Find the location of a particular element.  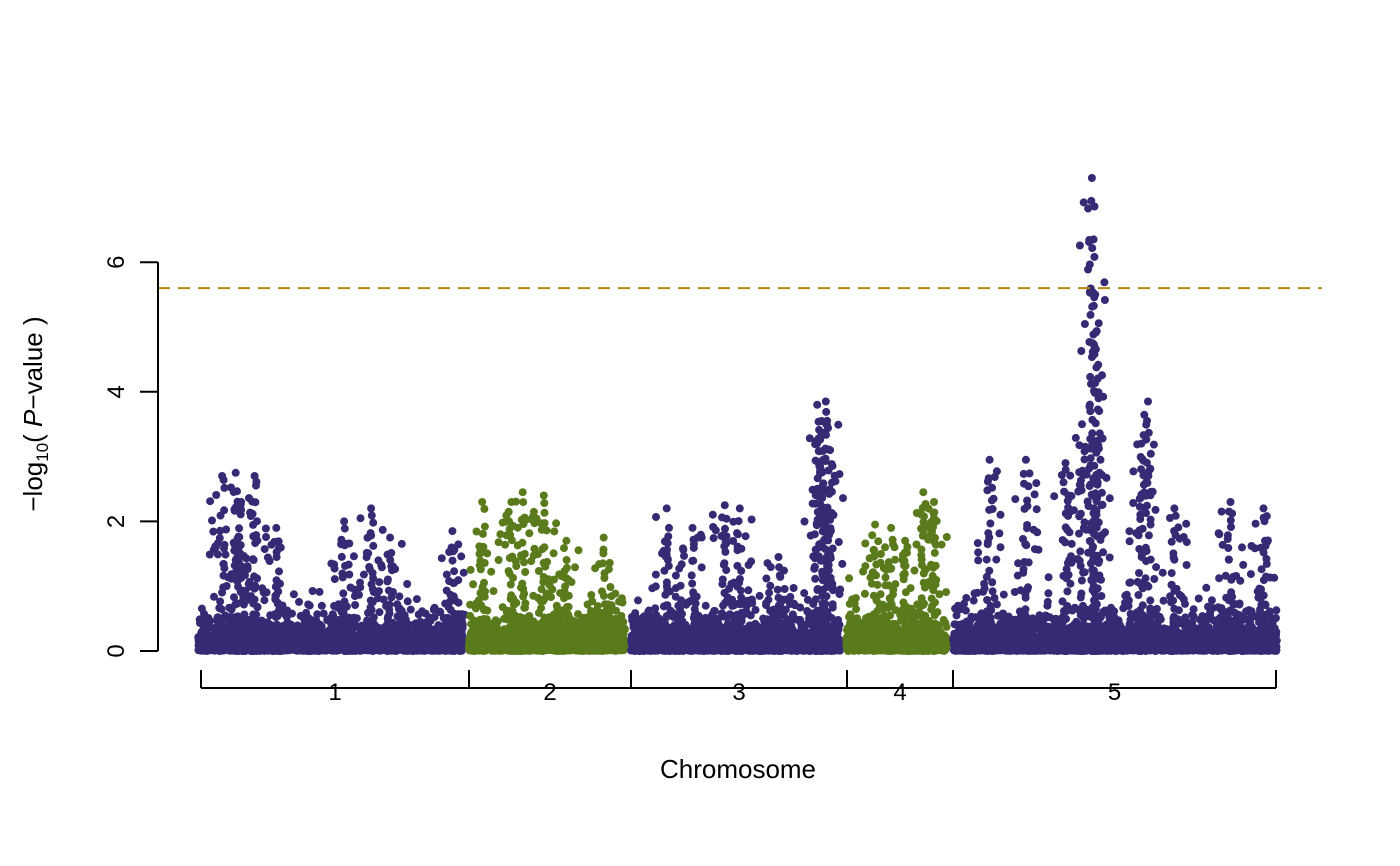

chromosome-2-points is located at coordinates (547, 571).